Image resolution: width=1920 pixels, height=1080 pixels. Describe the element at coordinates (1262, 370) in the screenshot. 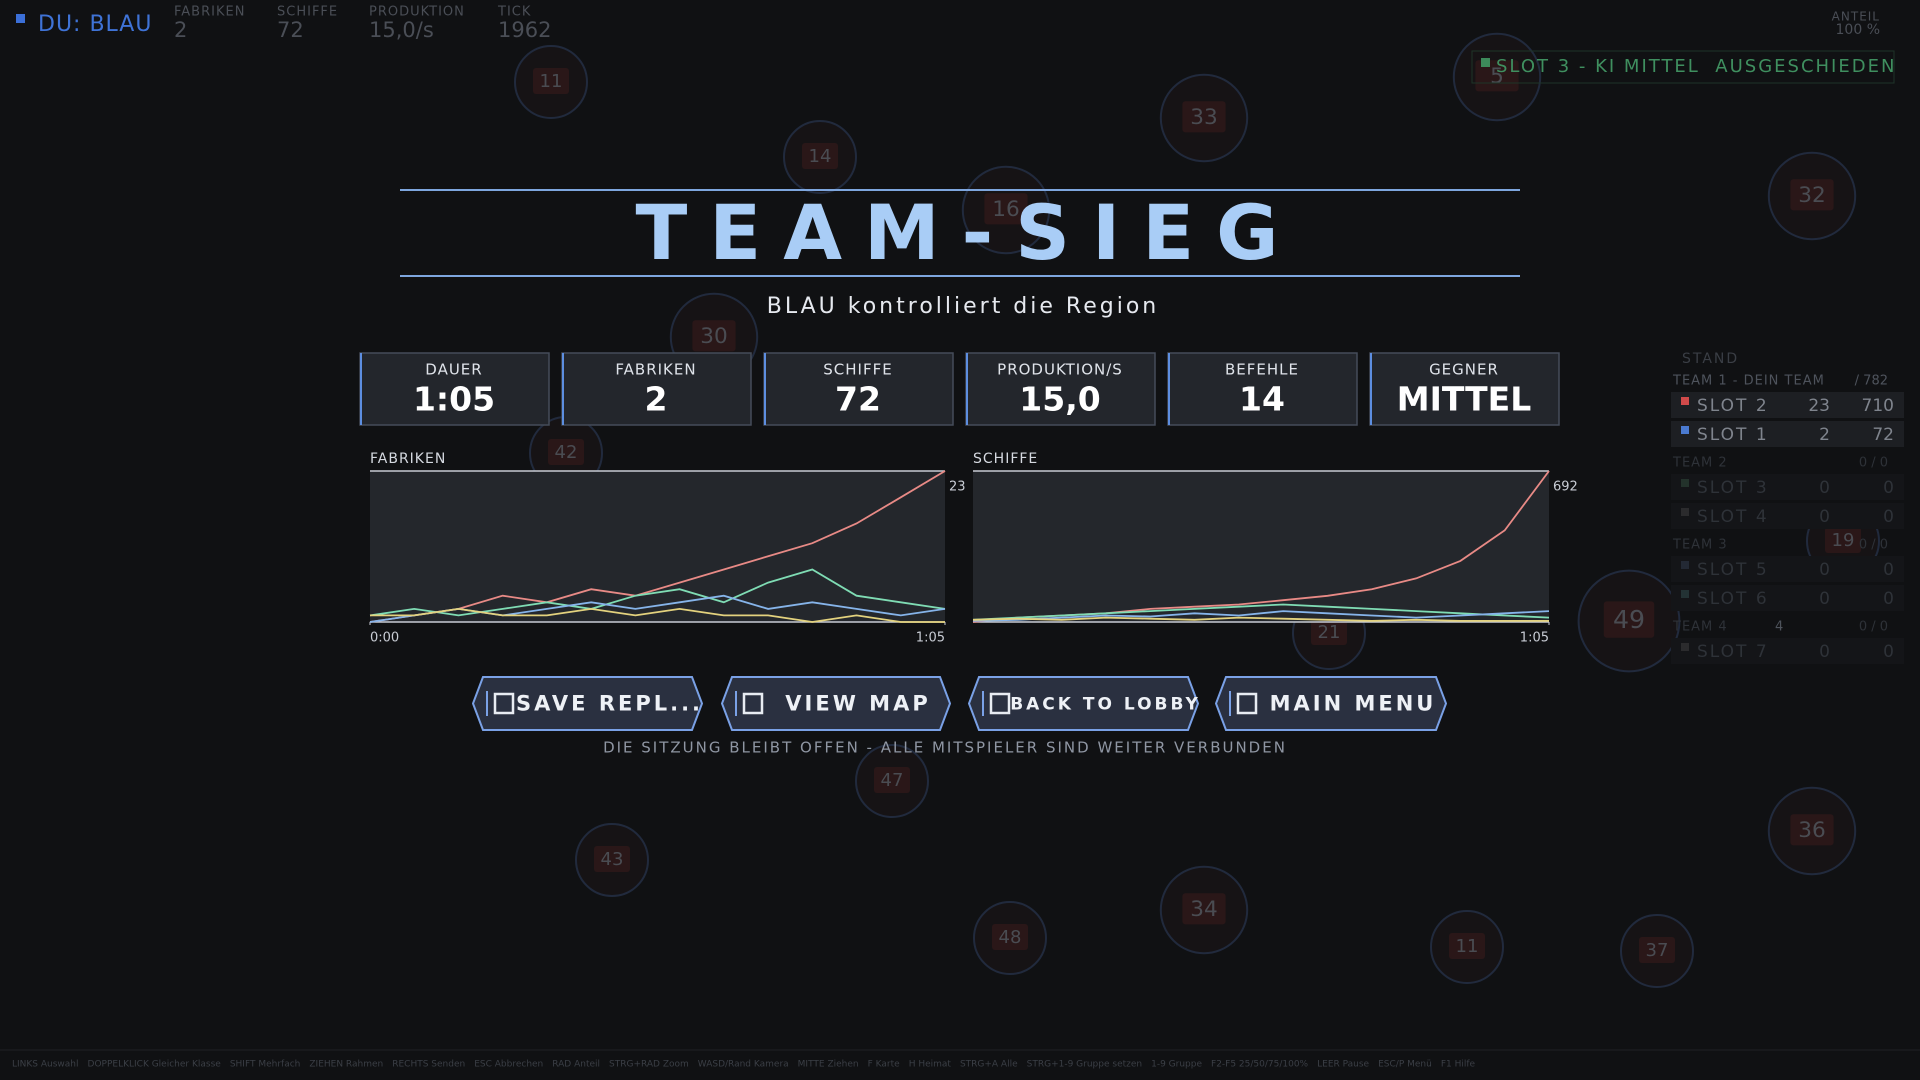

I see `stat-label: BEFEHLE` at that location.